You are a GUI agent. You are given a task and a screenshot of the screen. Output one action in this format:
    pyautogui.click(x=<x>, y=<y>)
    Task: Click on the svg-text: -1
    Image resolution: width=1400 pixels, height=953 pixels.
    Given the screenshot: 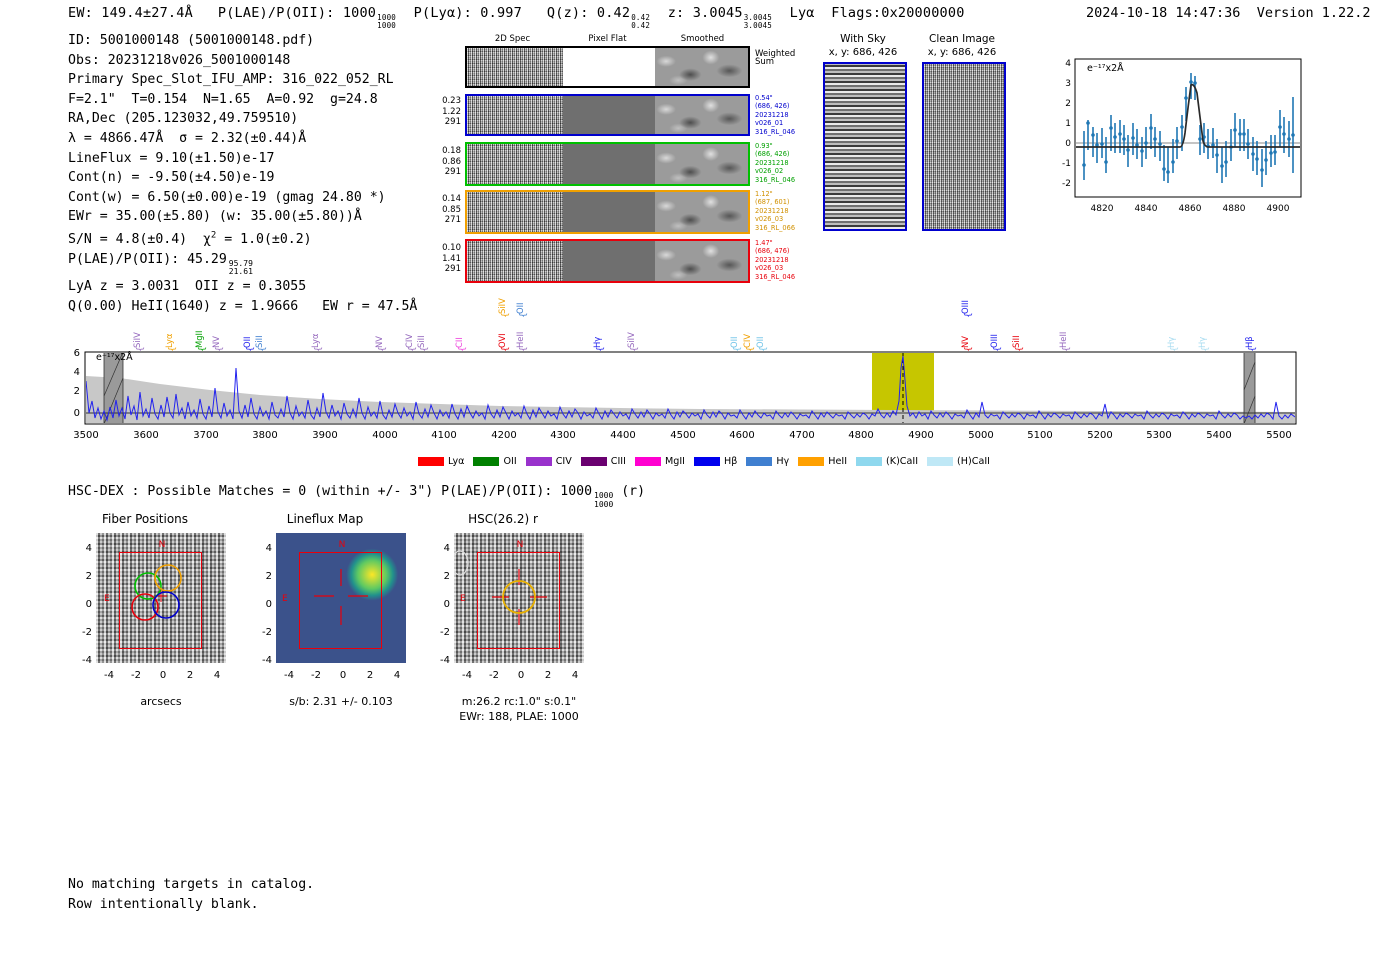 What is the action you would take?
    pyautogui.click(x=1066, y=164)
    